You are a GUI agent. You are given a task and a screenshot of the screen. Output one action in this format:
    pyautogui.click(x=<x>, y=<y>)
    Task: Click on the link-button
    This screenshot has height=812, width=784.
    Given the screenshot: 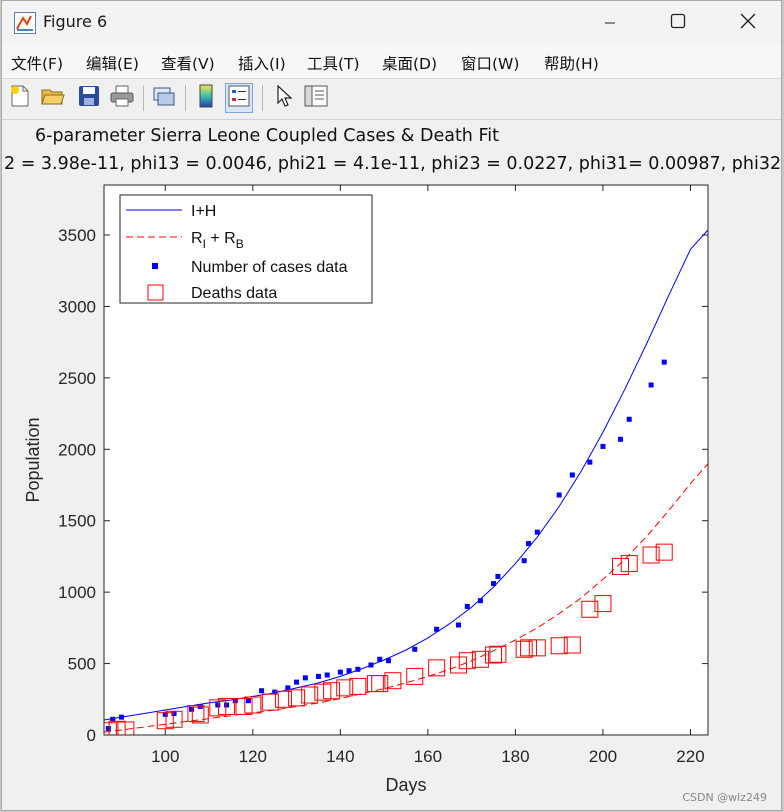 What is the action you would take?
    pyautogui.click(x=164, y=98)
    